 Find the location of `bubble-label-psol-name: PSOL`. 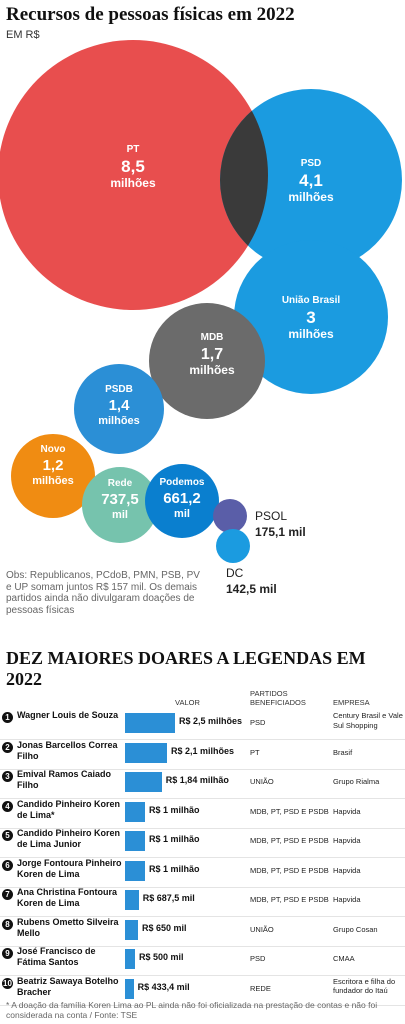

bubble-label-psol-name: PSOL is located at coordinates (271, 516).